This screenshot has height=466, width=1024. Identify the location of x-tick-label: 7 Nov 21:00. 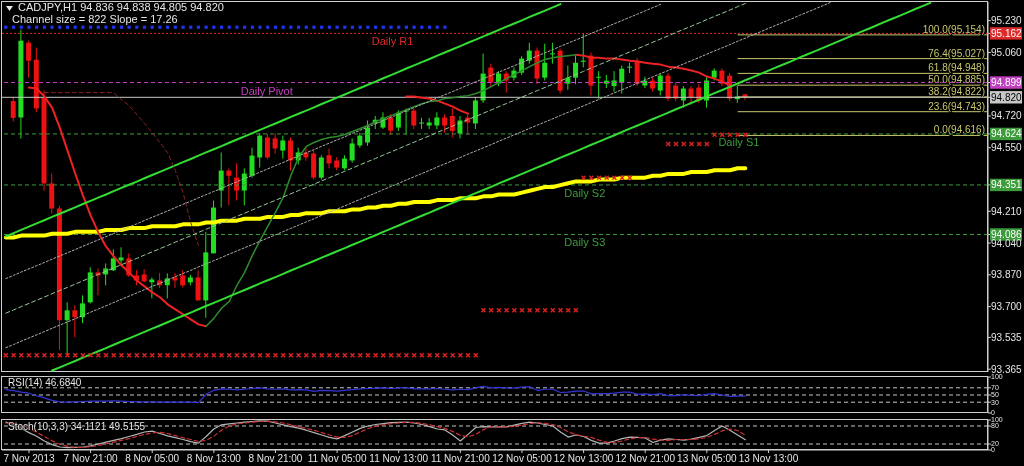
(90, 459).